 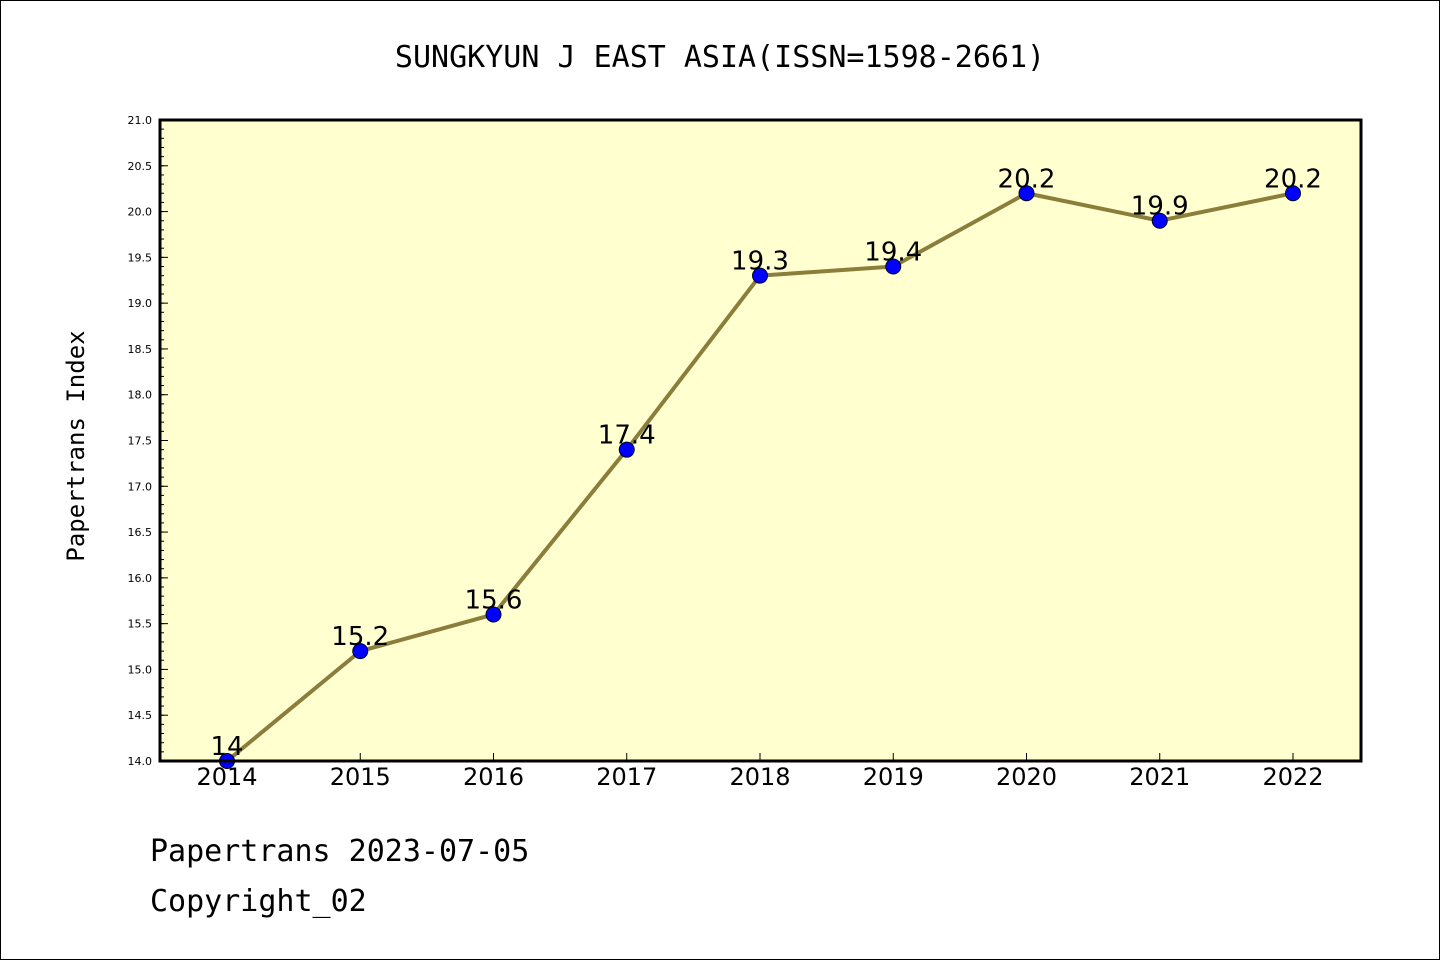 What do you see at coordinates (140, 395) in the screenshot?
I see `y-tick-label: 18.0` at bounding box center [140, 395].